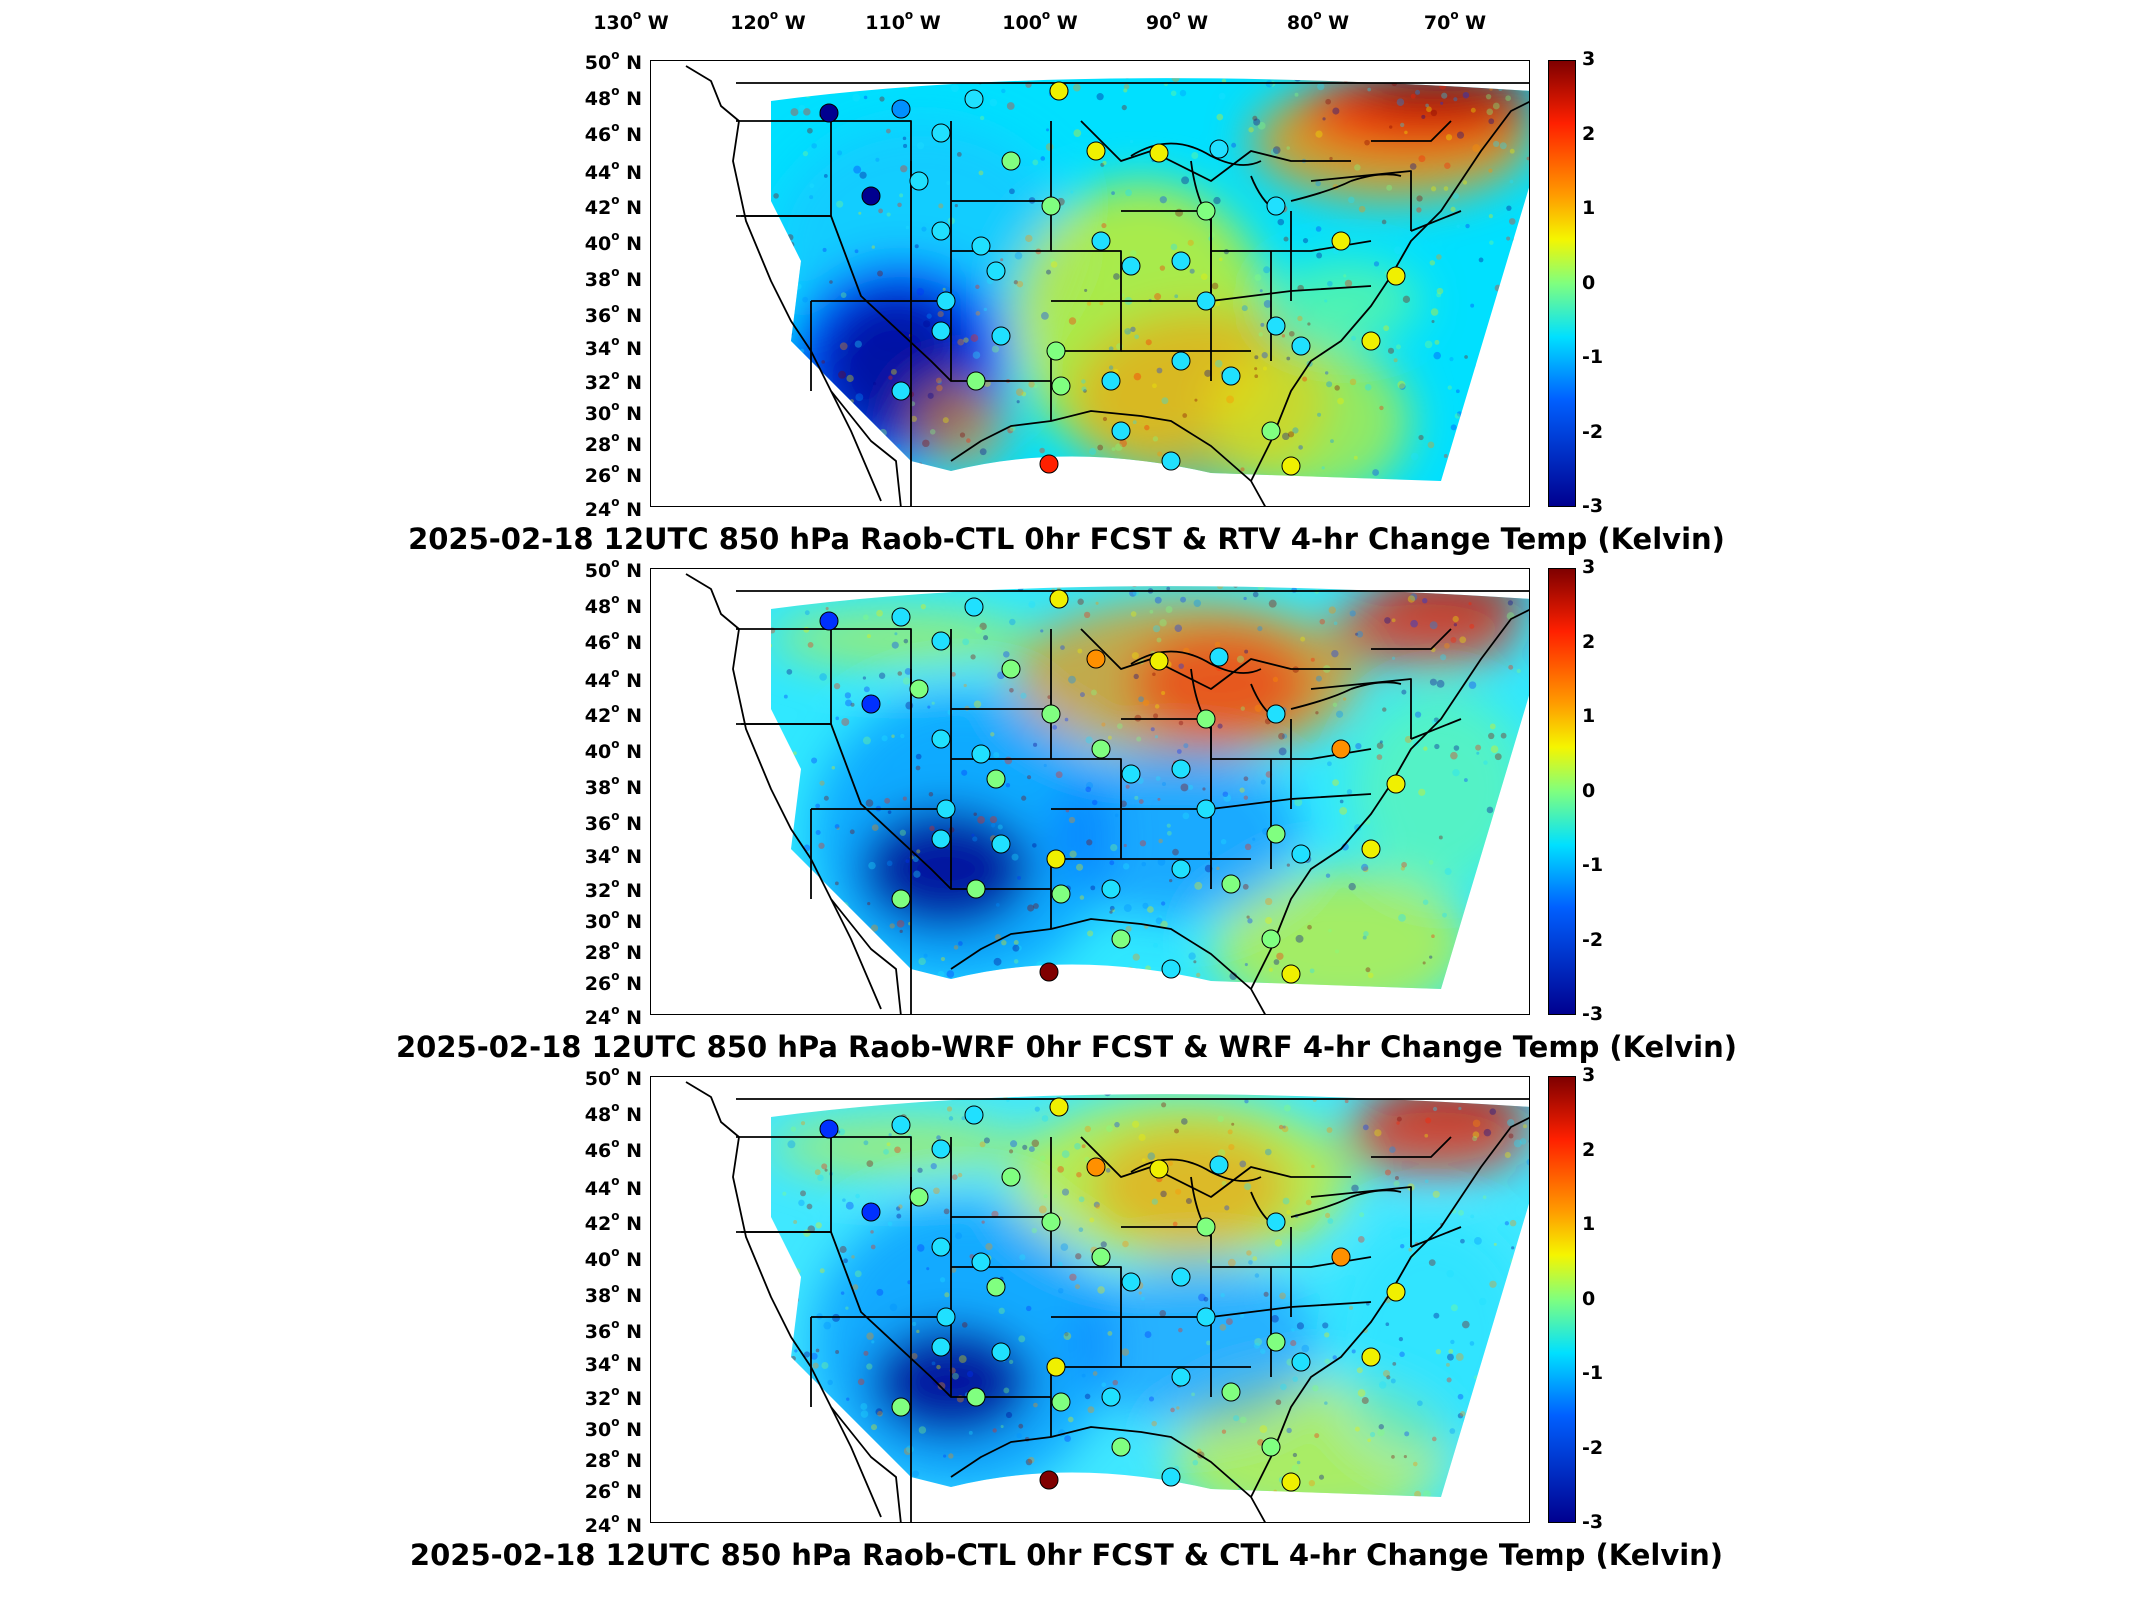  What do you see at coordinates (613, 1427) in the screenshot?
I see `latitude-tick-label: 30o N` at bounding box center [613, 1427].